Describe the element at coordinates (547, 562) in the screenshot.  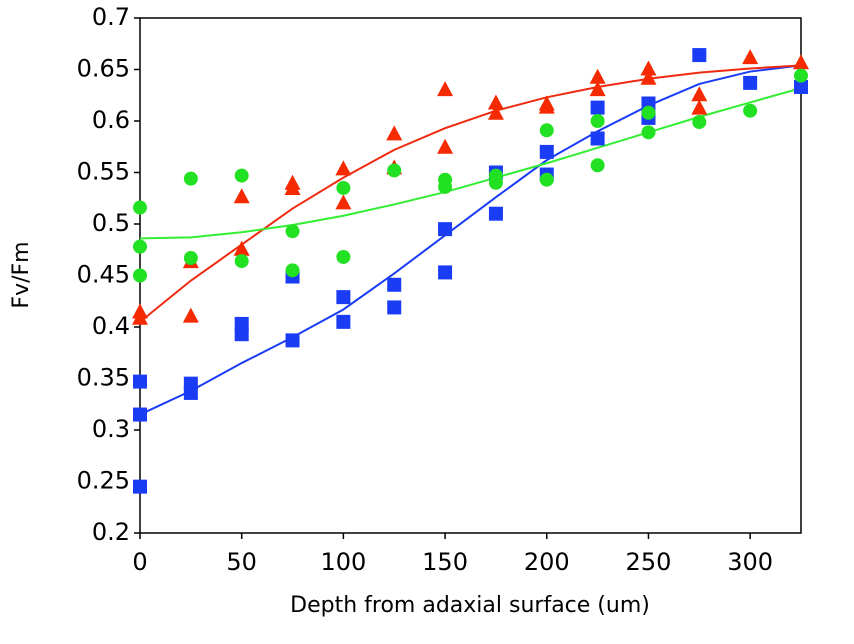
I see `x-tick-label: 200` at that location.